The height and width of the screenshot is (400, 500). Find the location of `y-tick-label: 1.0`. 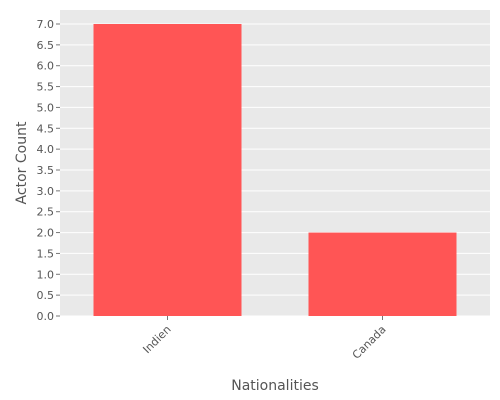

y-tick-label: 1.0 is located at coordinates (46, 274).